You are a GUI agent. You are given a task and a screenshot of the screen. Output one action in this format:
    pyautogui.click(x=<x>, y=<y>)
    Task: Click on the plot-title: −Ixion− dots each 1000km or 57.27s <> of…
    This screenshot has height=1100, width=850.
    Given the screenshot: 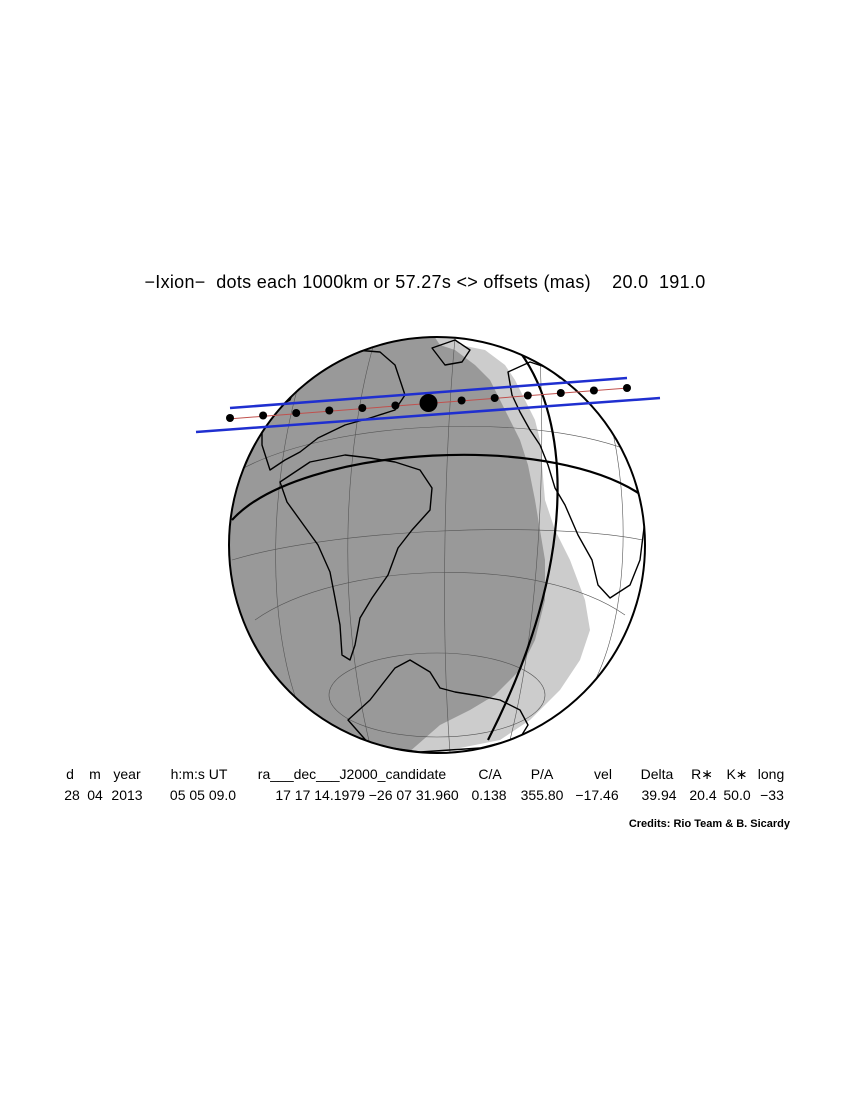 What is the action you would take?
    pyautogui.click(x=425, y=282)
    